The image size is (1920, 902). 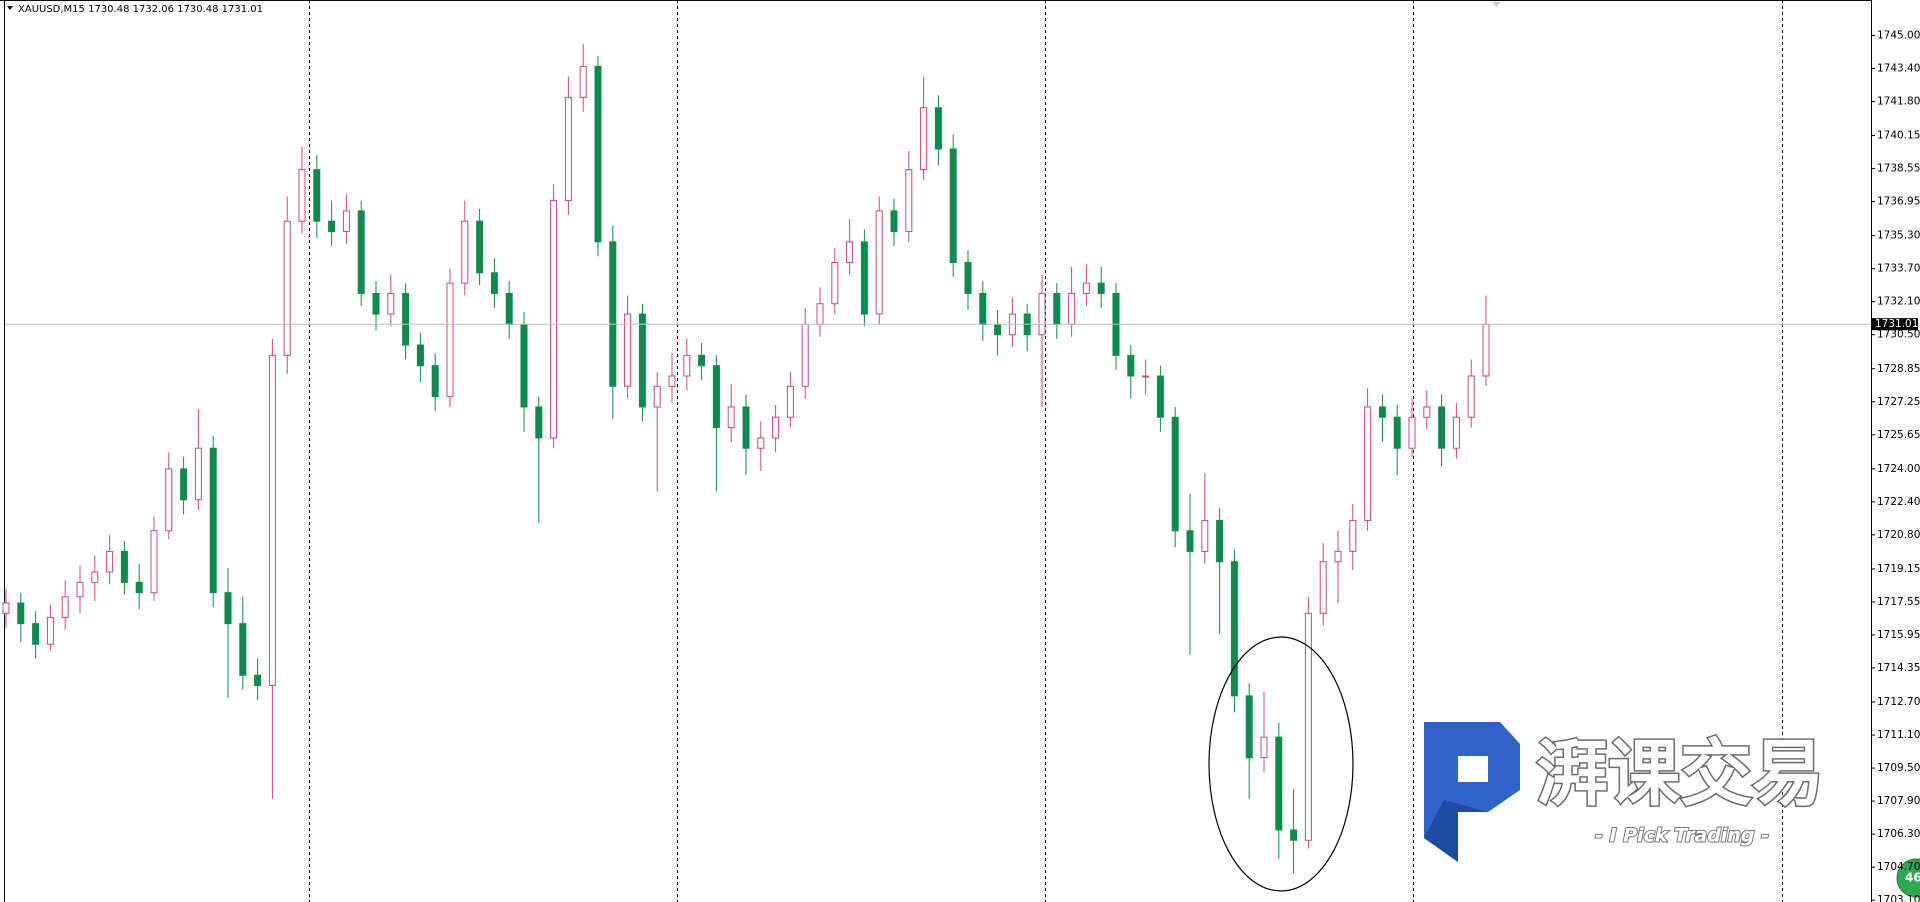 What do you see at coordinates (1281, 764) in the screenshot?
I see `annotation-circle` at bounding box center [1281, 764].